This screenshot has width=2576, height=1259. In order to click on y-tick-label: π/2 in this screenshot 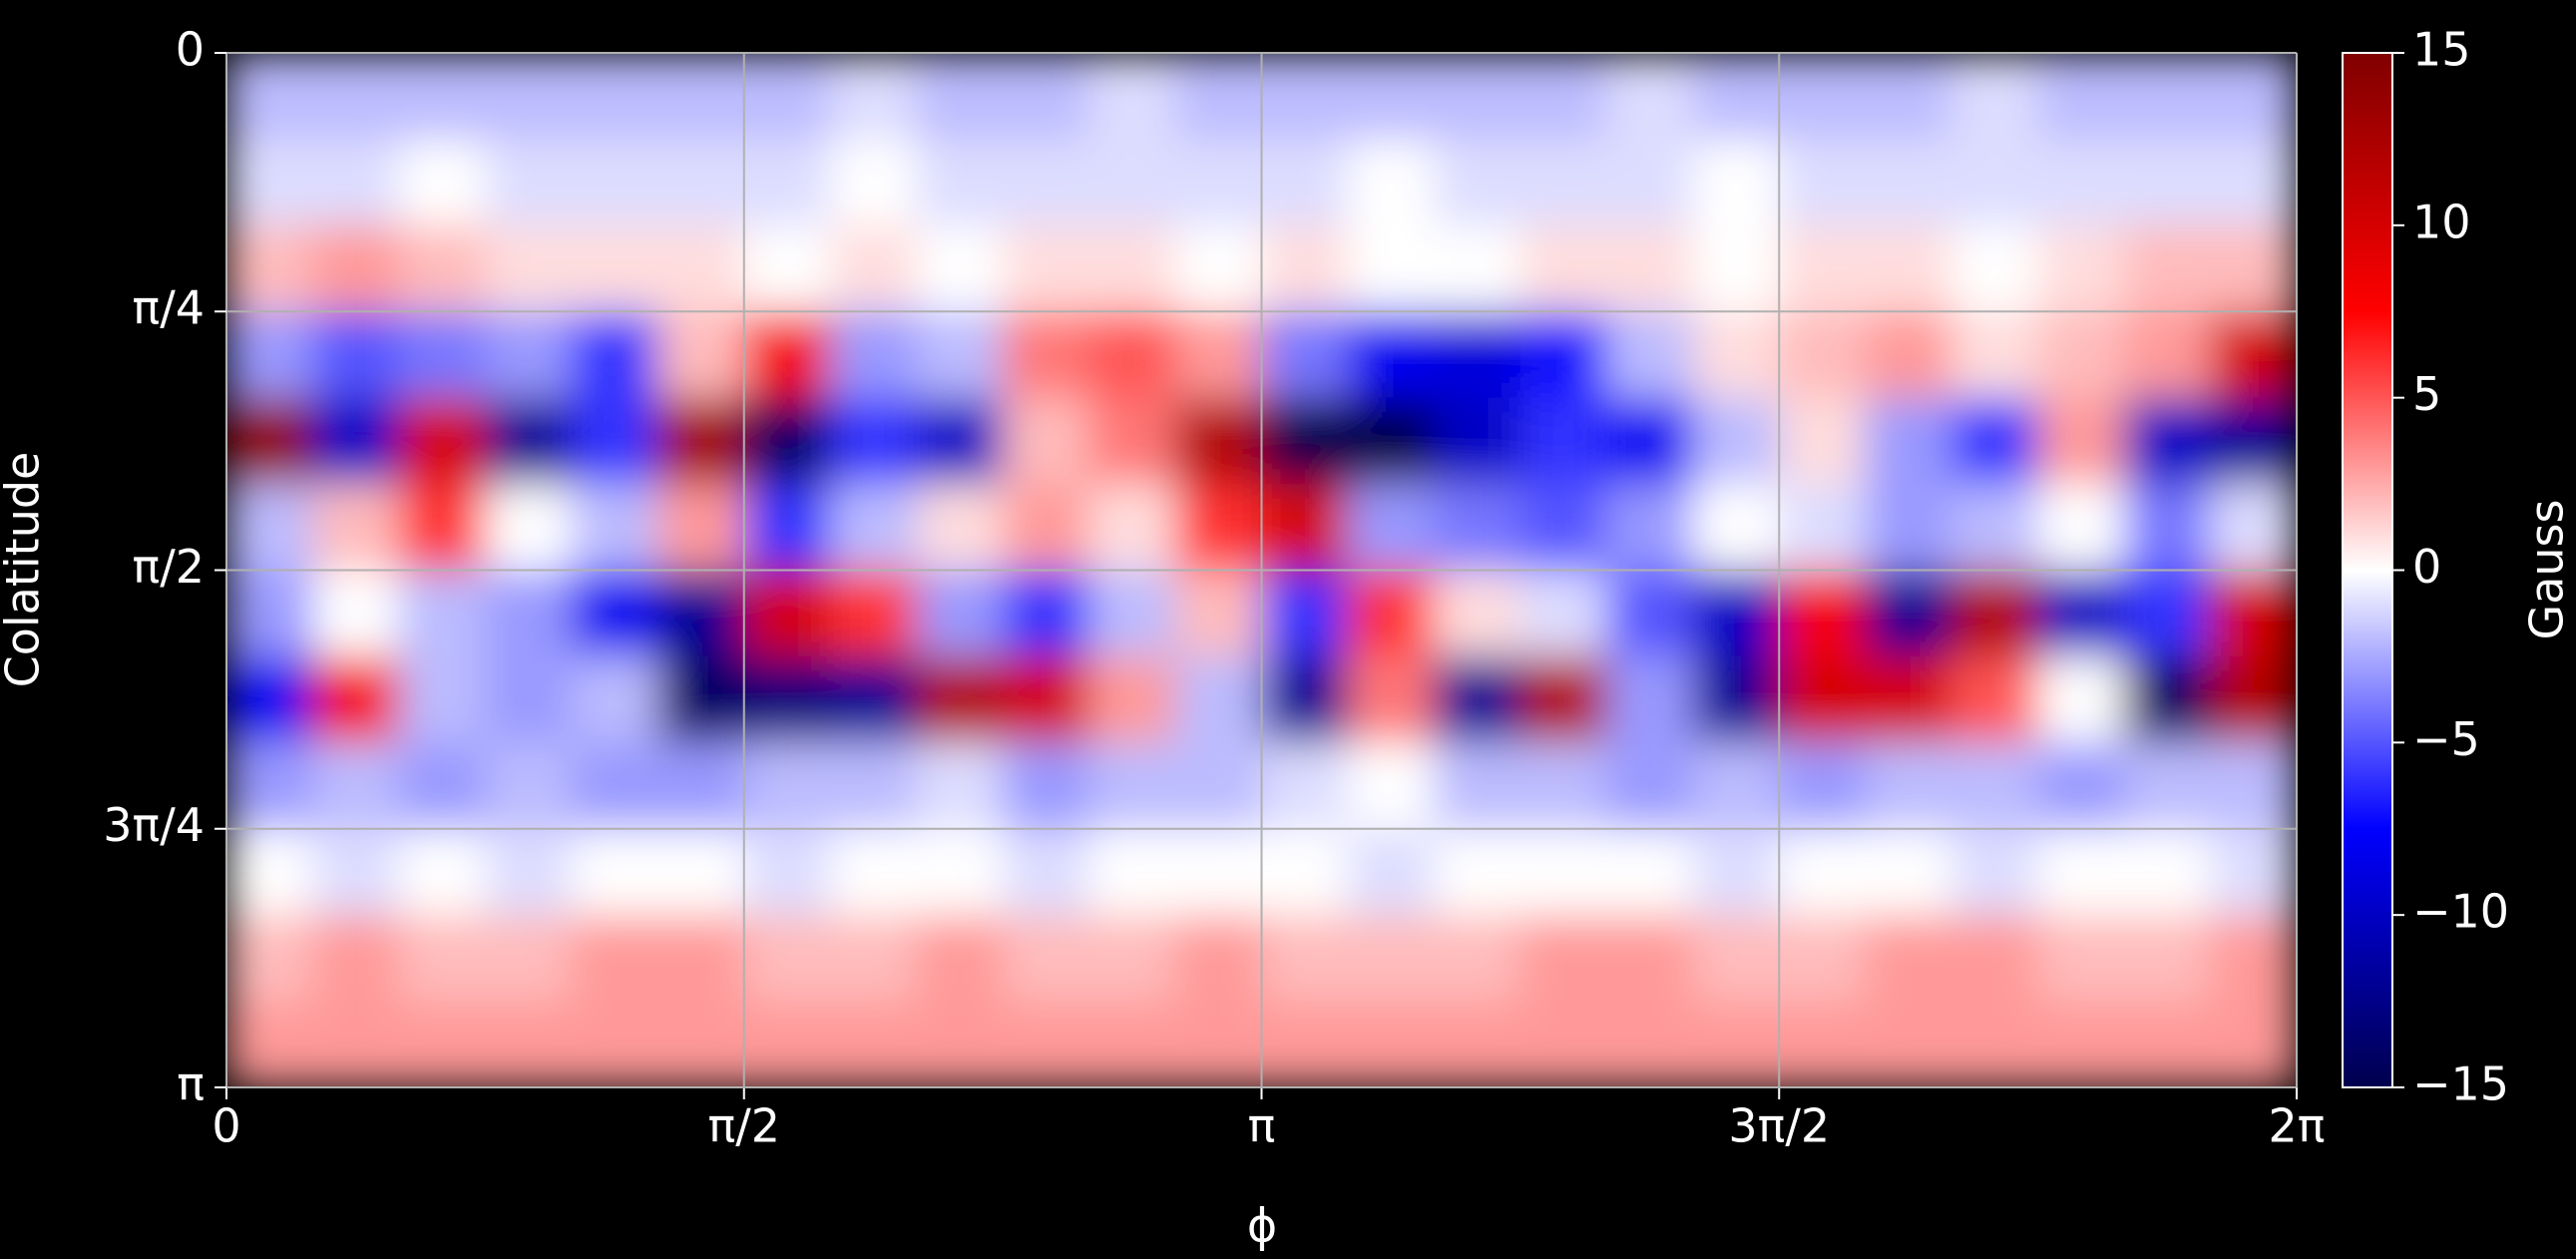, I will do `click(169, 567)`.